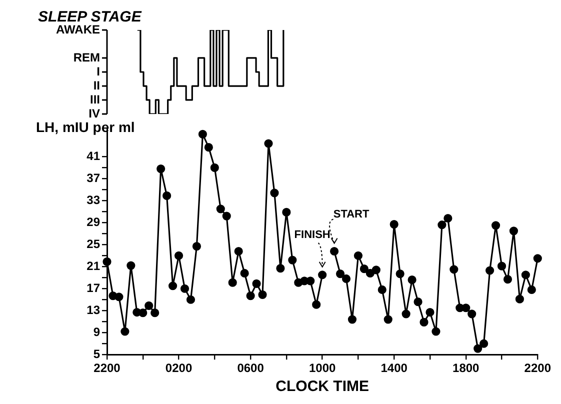 The width and height of the screenshot is (561, 404). What do you see at coordinates (96, 353) in the screenshot?
I see `y-tick-label: 5` at bounding box center [96, 353].